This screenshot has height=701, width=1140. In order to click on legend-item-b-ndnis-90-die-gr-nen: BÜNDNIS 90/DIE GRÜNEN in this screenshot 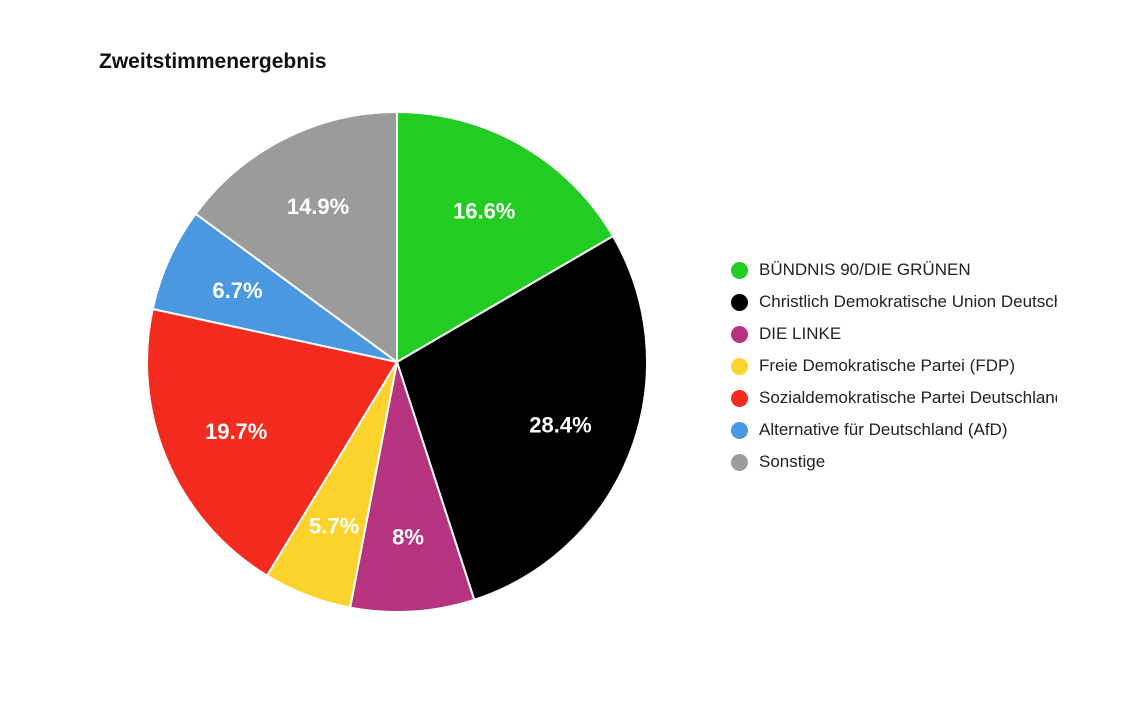, I will do `click(894, 270)`.